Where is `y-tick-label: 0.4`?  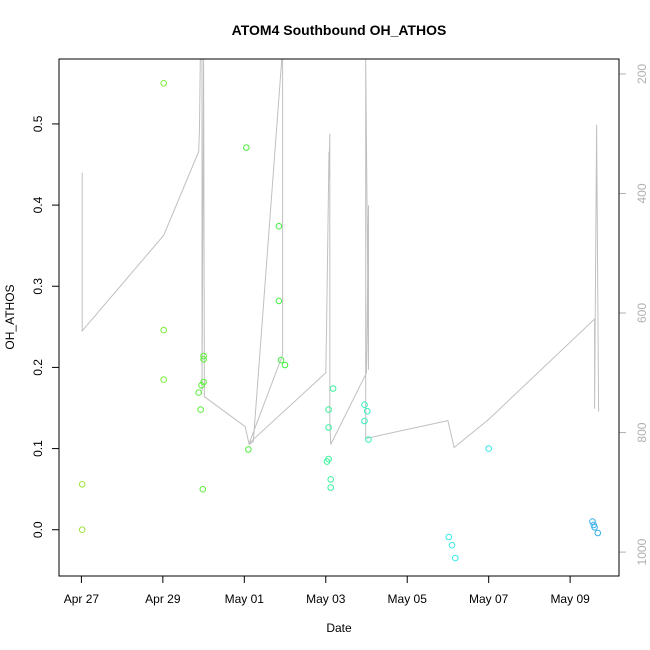 y-tick-label: 0.4 is located at coordinates (38, 204).